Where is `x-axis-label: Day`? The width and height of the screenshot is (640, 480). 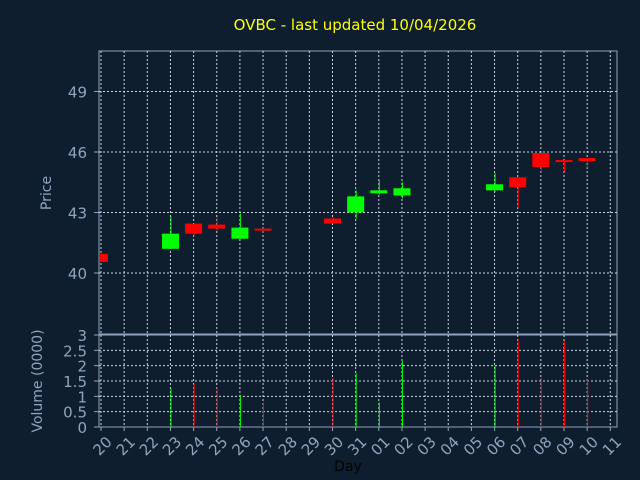
x-axis-label: Day is located at coordinates (348, 467).